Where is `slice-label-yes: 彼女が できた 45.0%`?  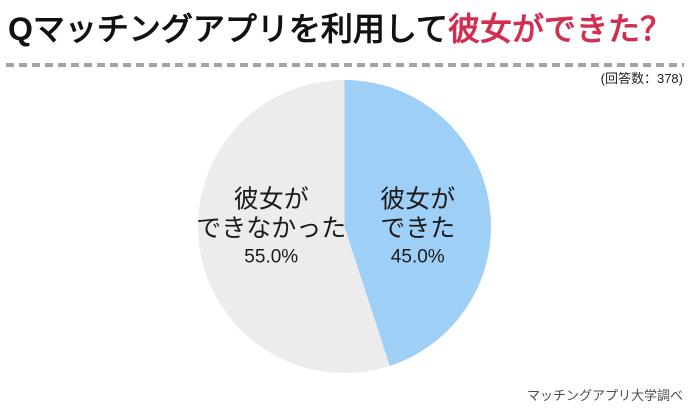 slice-label-yes: 彼女が できた 45.0% is located at coordinates (417, 226).